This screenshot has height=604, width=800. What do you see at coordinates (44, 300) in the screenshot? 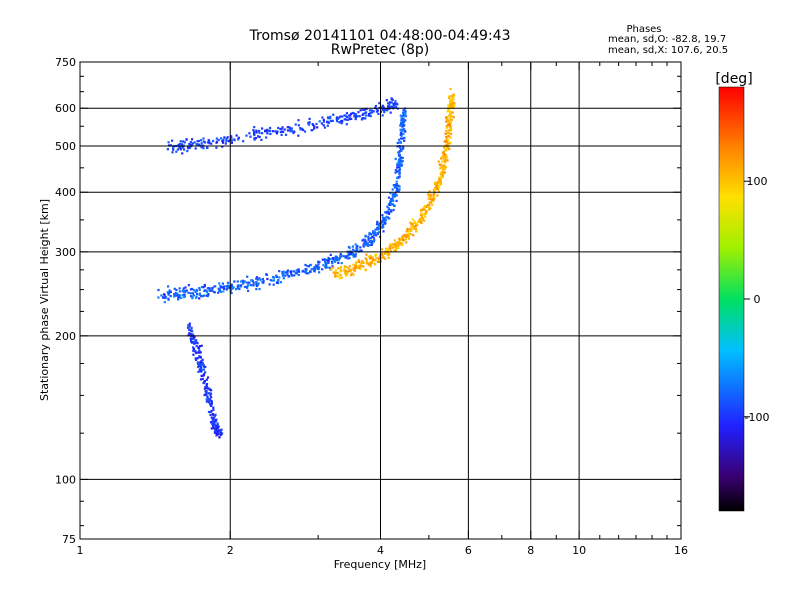
I see `y-axis-label: Stationary phase Virtual Height [km]` at bounding box center [44, 300].